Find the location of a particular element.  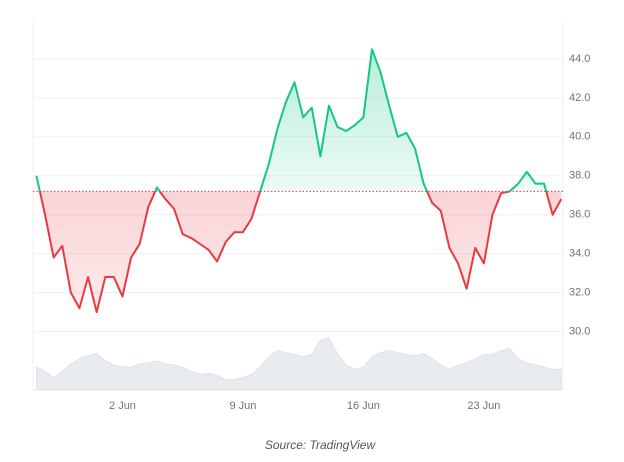

y-tick-label: 42.0 is located at coordinates (579, 98).